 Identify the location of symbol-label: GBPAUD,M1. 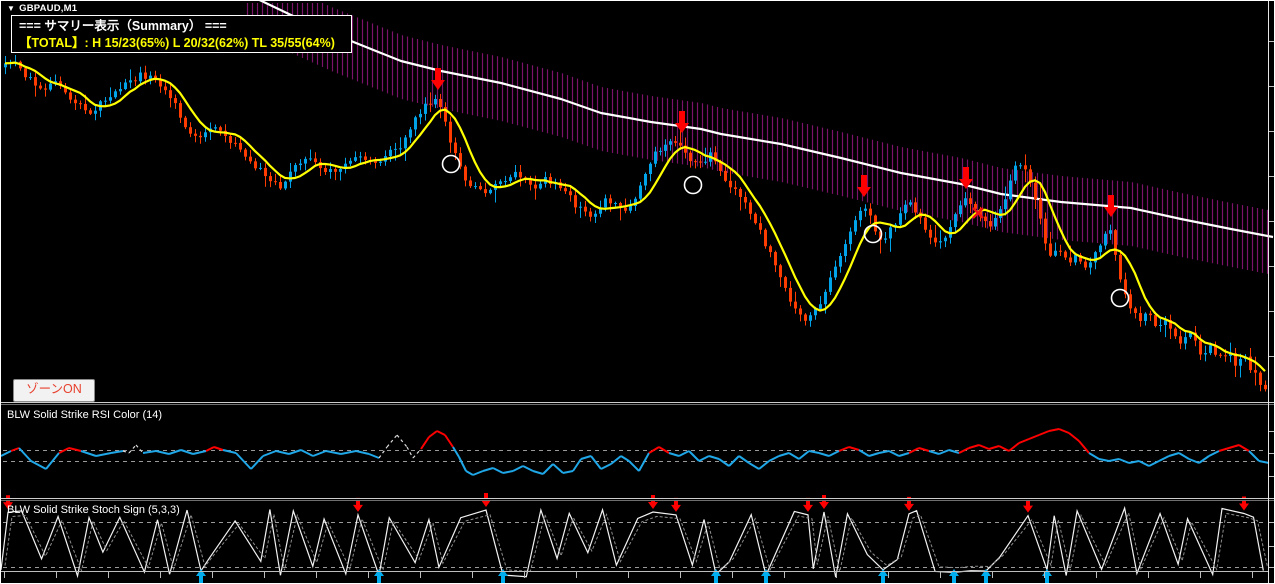
(48, 8).